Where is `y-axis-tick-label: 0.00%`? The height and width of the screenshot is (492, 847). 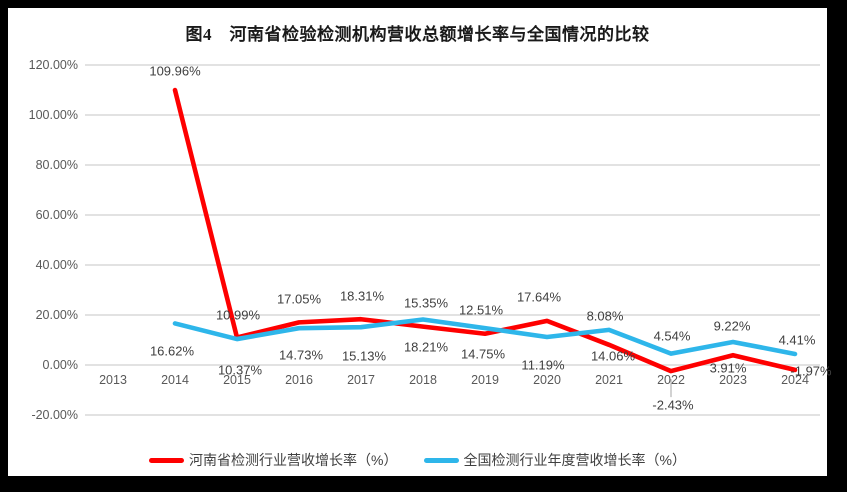 y-axis-tick-label: 0.00% is located at coordinates (60, 365).